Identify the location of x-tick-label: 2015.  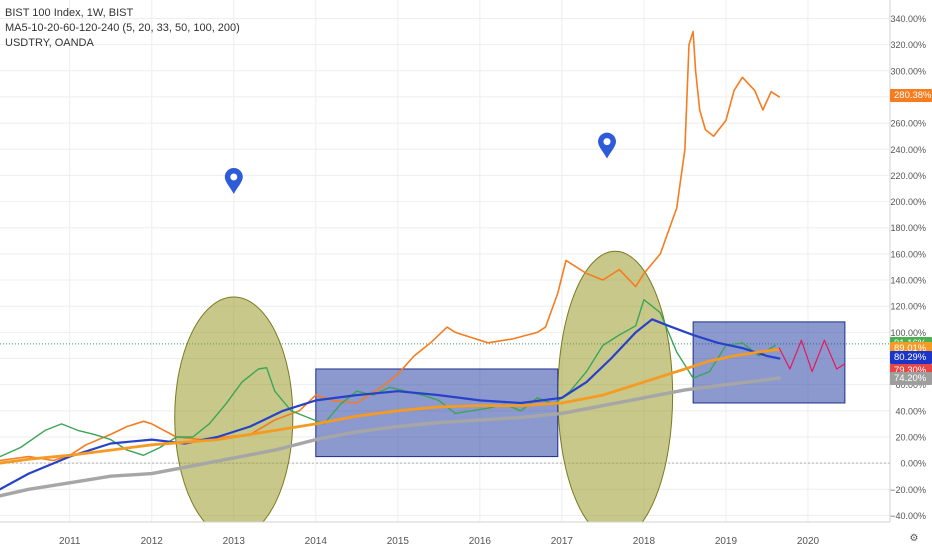
(398, 541).